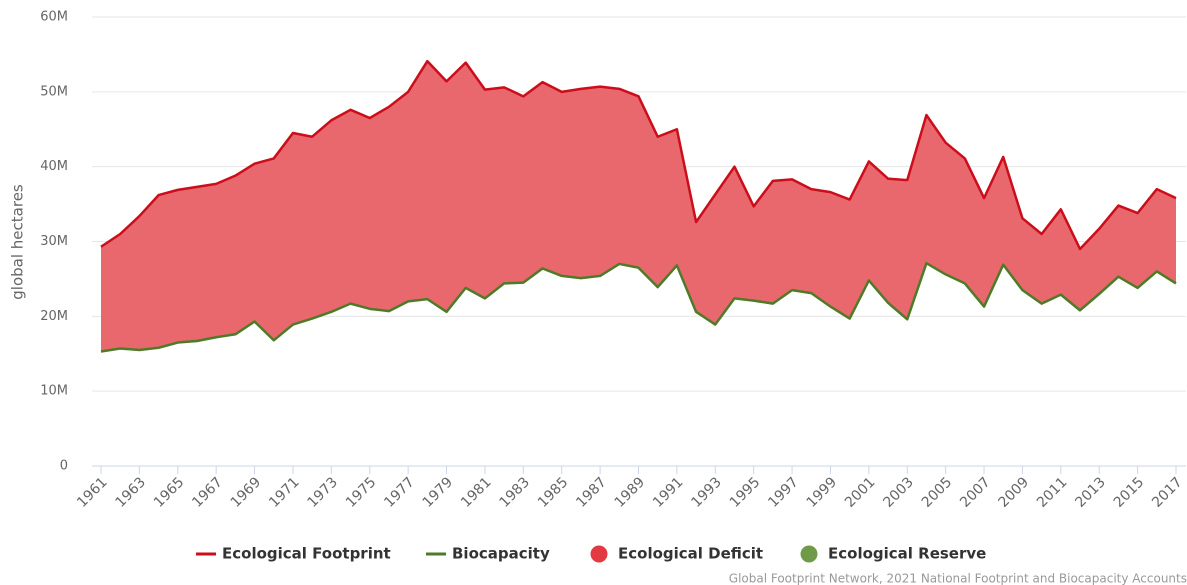 The height and width of the screenshot is (585, 1187). What do you see at coordinates (54, 391) in the screenshot?
I see `y-tick-label: 10M` at bounding box center [54, 391].